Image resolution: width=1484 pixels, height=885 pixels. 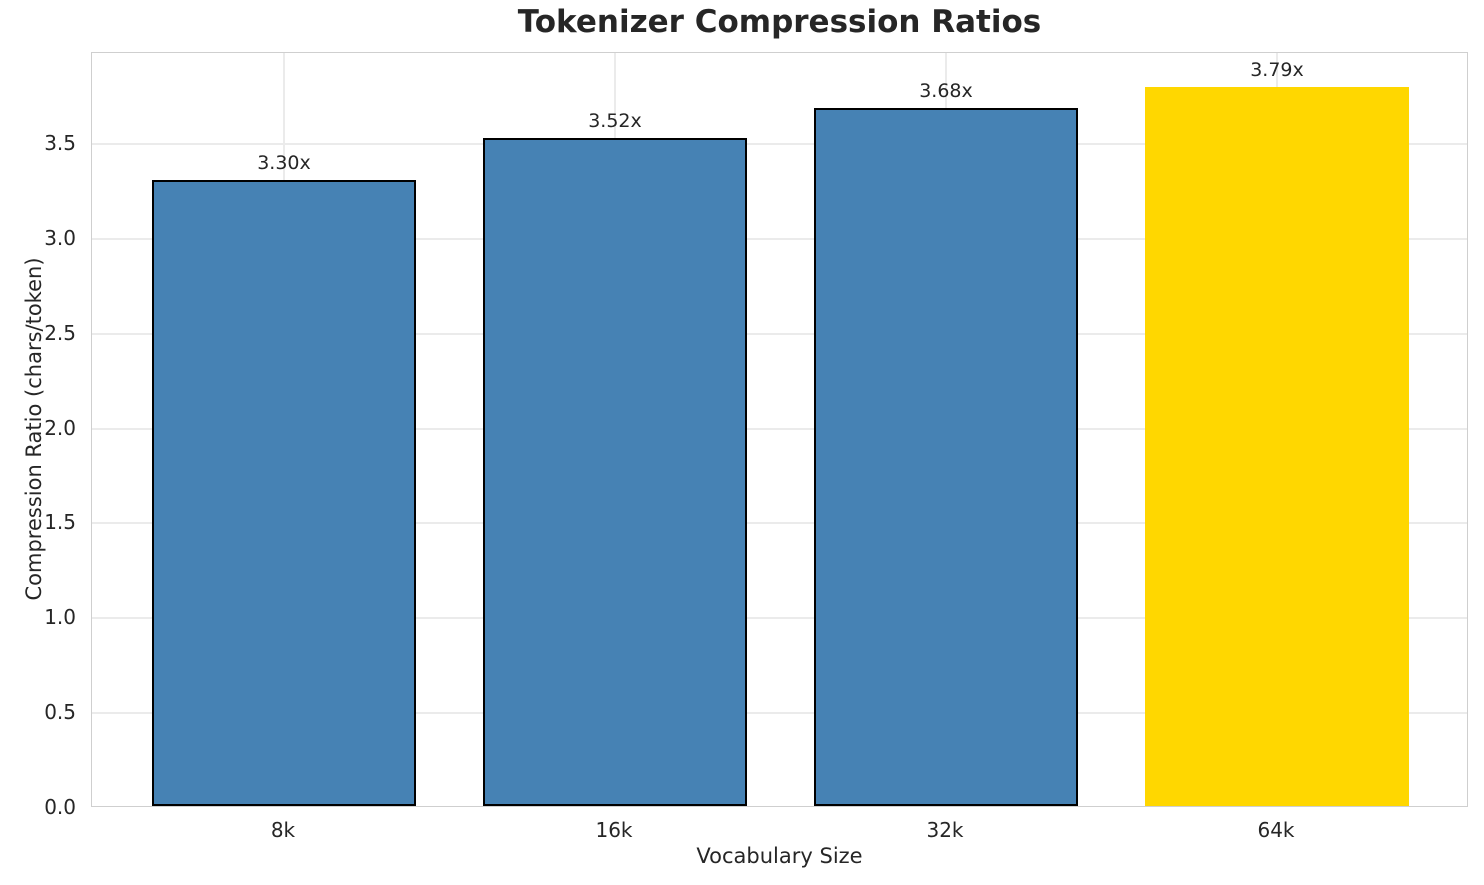 What do you see at coordinates (945, 830) in the screenshot?
I see `x-tick-label-32k: 32k` at bounding box center [945, 830].